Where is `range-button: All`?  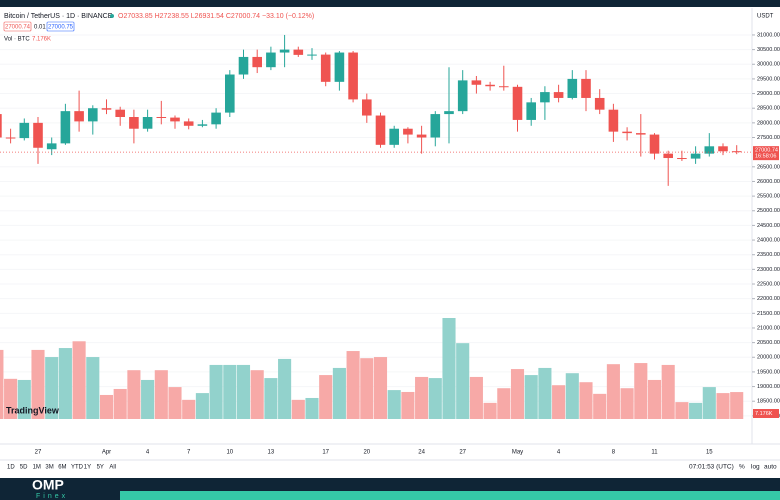 range-button: All is located at coordinates (112, 468).